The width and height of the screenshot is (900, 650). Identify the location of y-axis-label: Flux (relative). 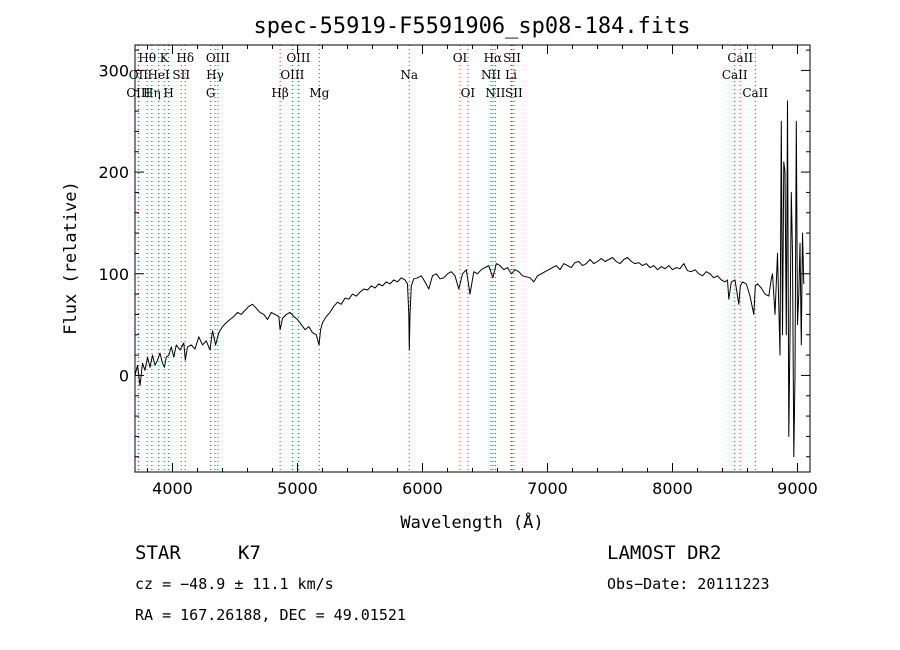
(71, 258).